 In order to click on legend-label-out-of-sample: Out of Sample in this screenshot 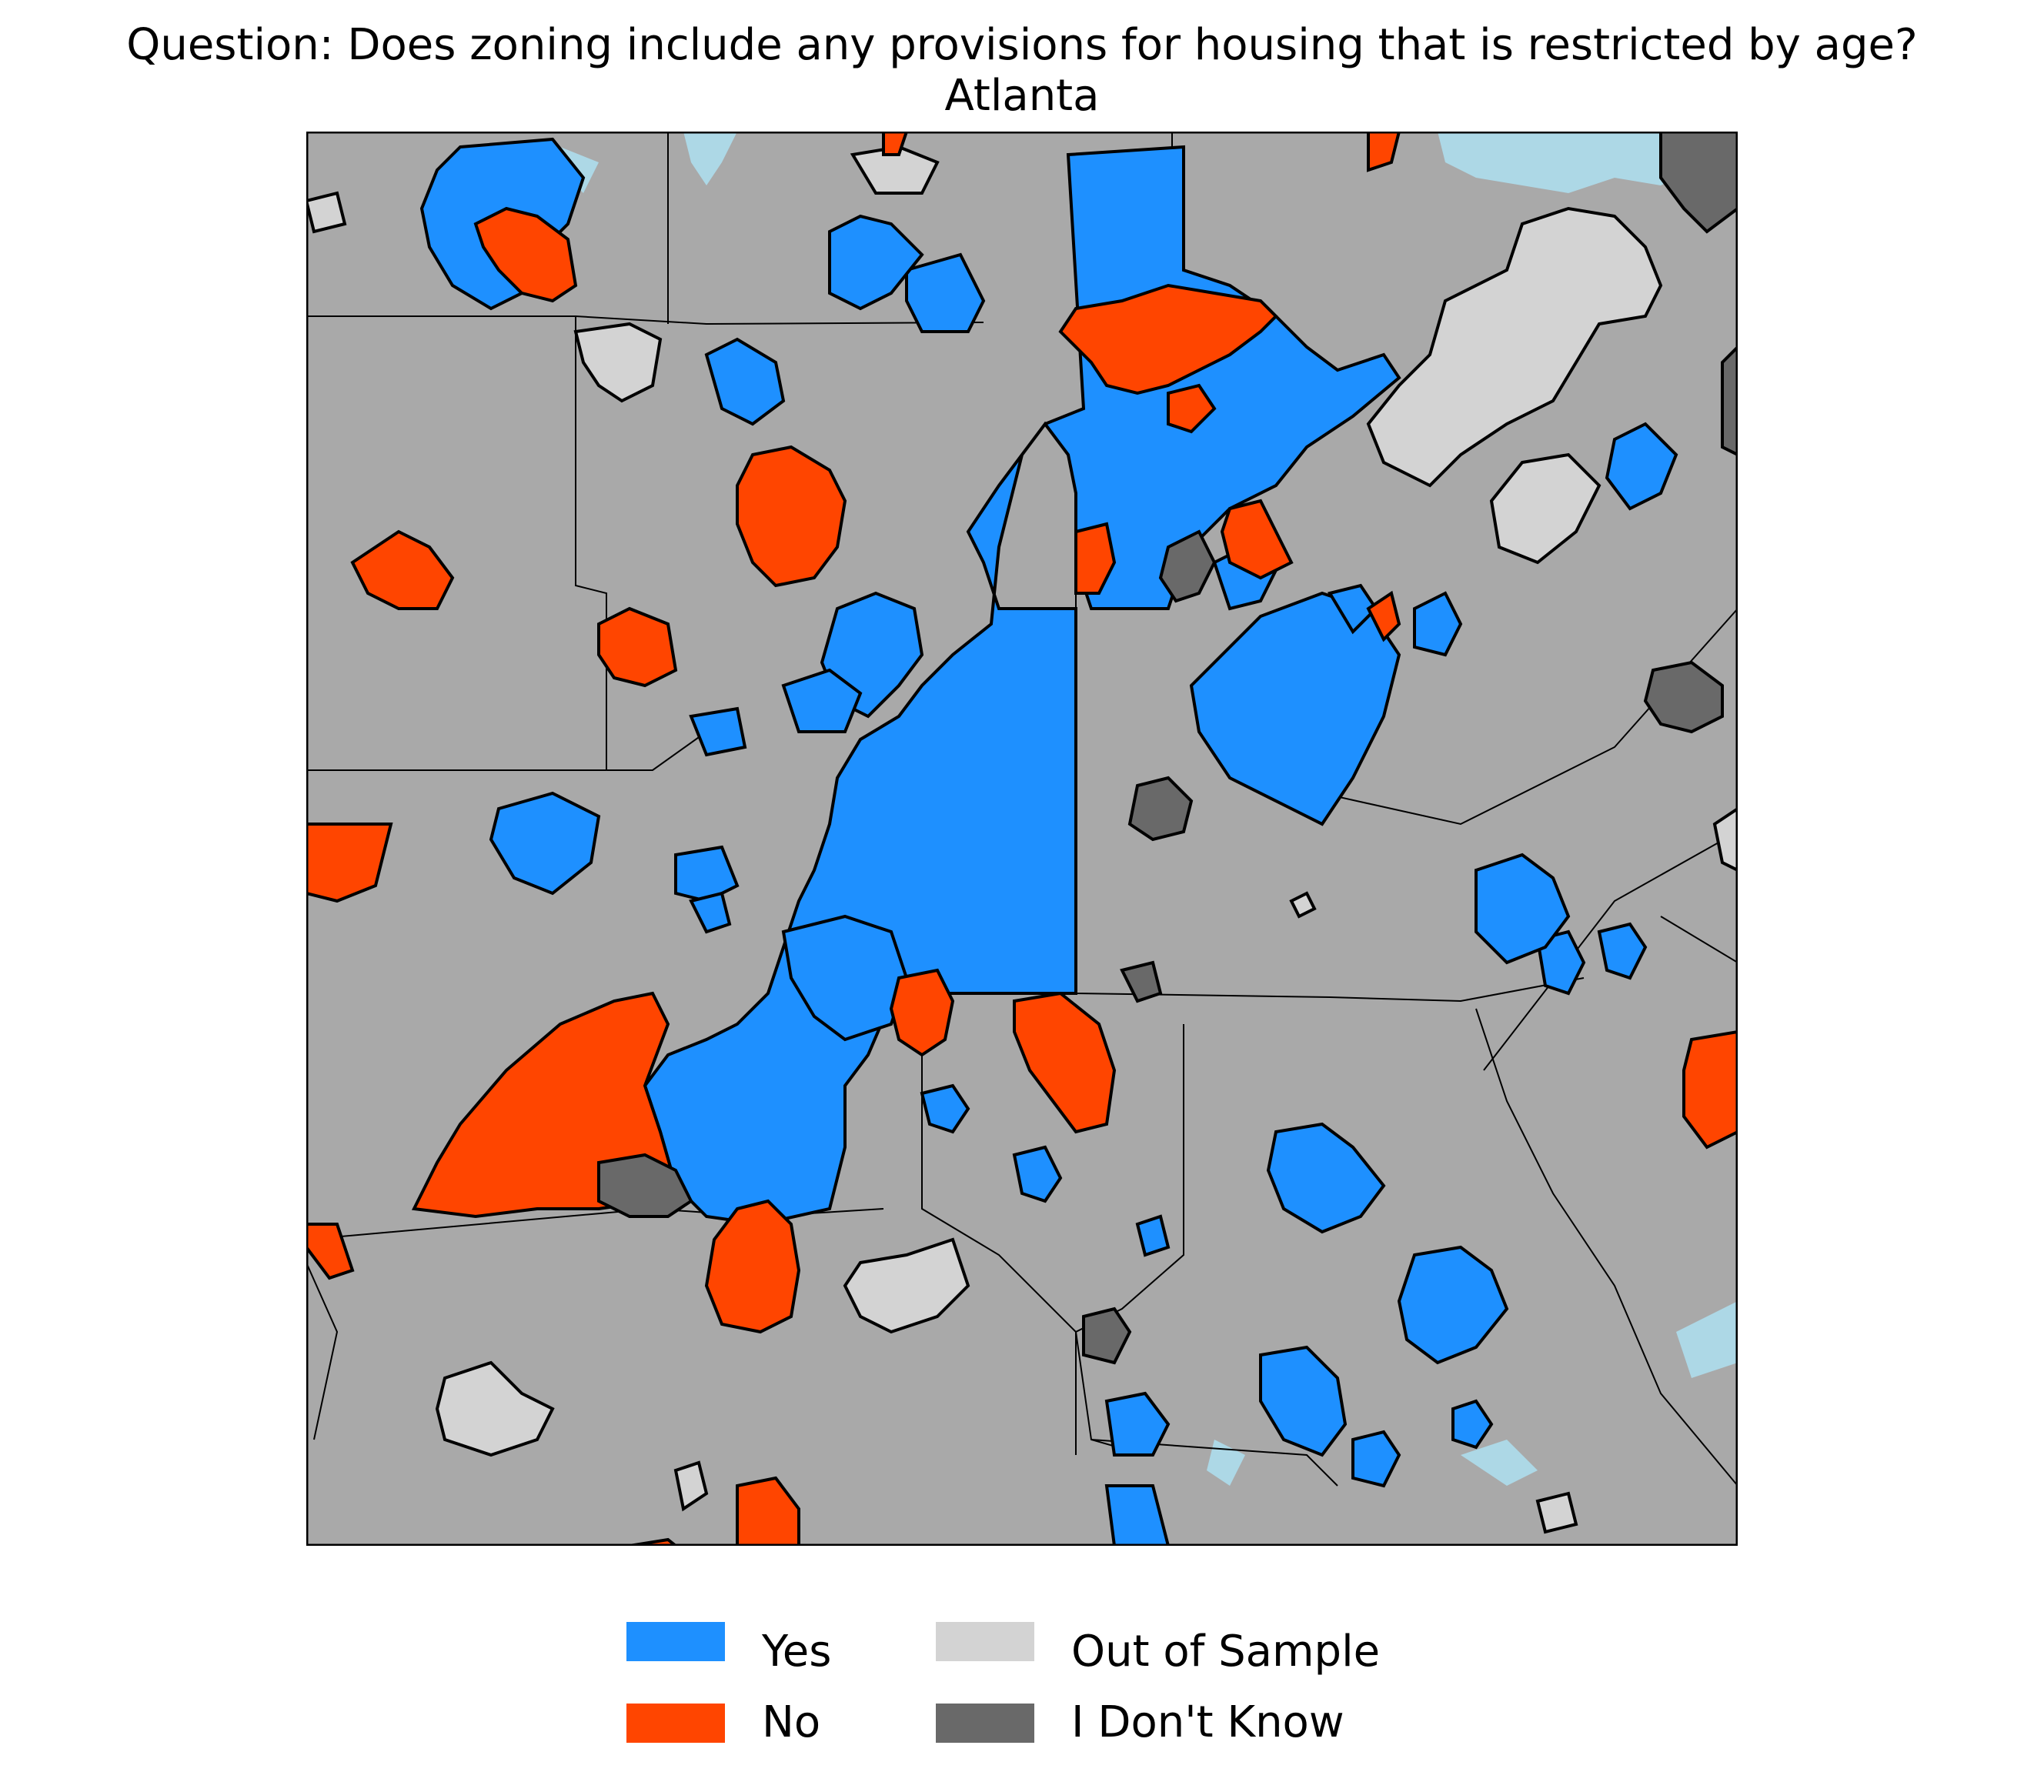, I will do `click(1226, 1652)`.